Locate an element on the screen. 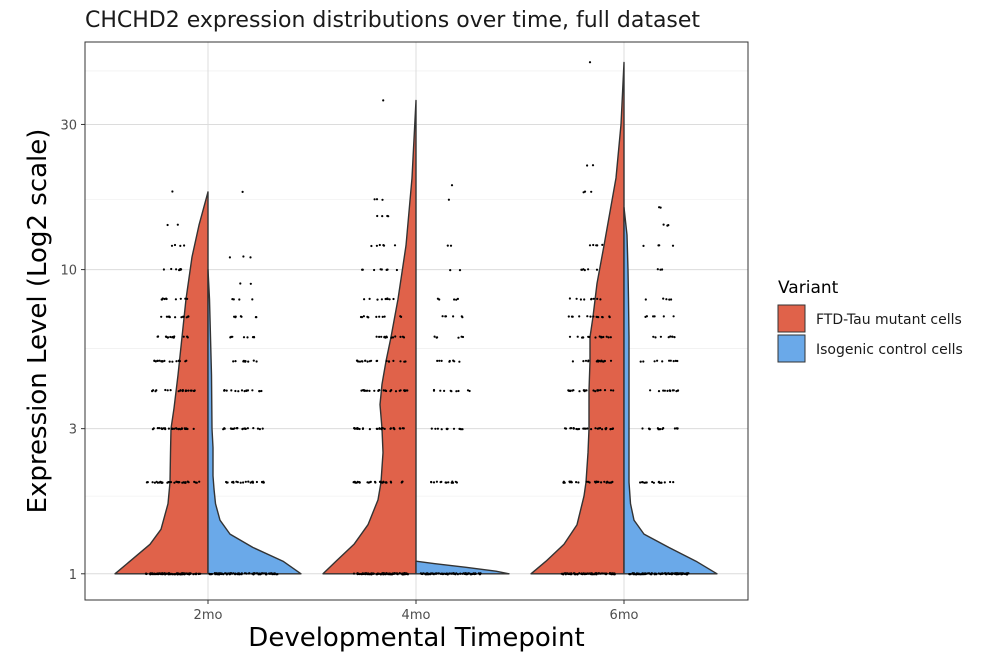 The image size is (986, 670). legend-item-ftd-tau: FTD-Tau mutant cells is located at coordinates (869, 318).